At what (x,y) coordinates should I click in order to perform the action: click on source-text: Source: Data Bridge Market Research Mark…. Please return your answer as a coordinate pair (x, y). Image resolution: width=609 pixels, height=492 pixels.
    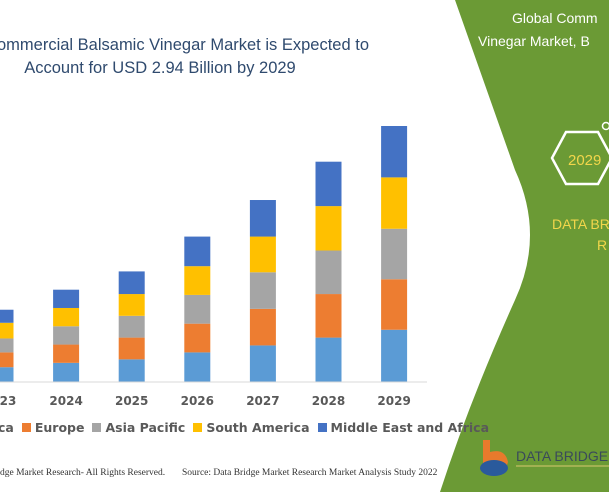
    Looking at the image, I should click on (310, 473).